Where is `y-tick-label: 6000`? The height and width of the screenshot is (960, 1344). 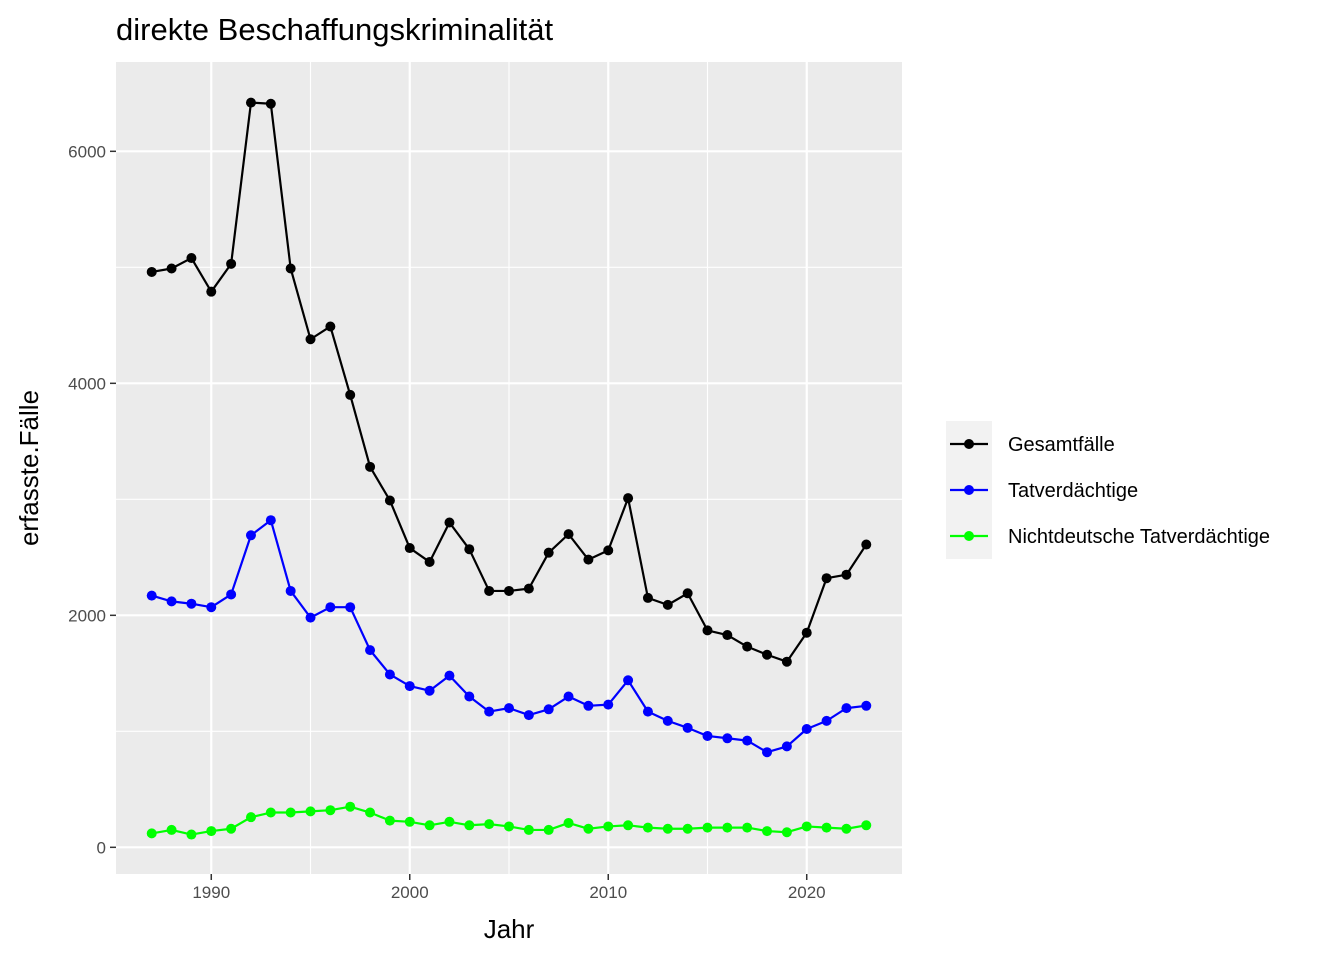
y-tick-label: 6000 is located at coordinates (87, 151).